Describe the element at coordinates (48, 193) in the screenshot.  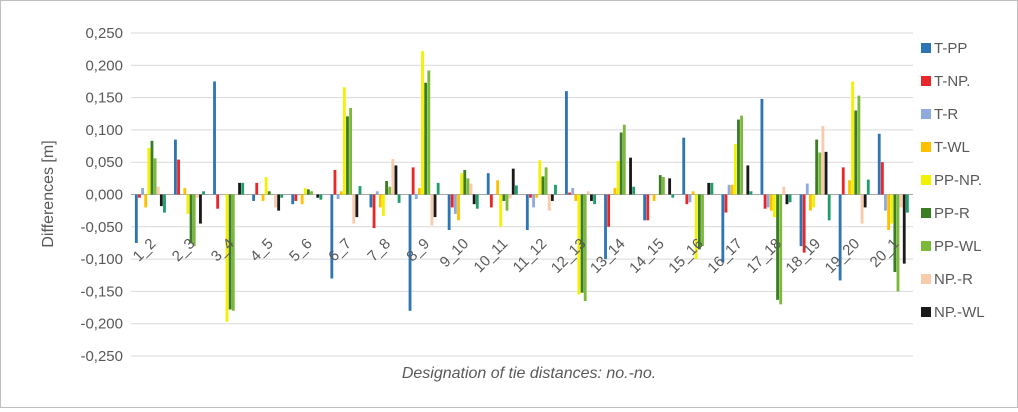
I see `y-axis-label: Differences [m]` at that location.